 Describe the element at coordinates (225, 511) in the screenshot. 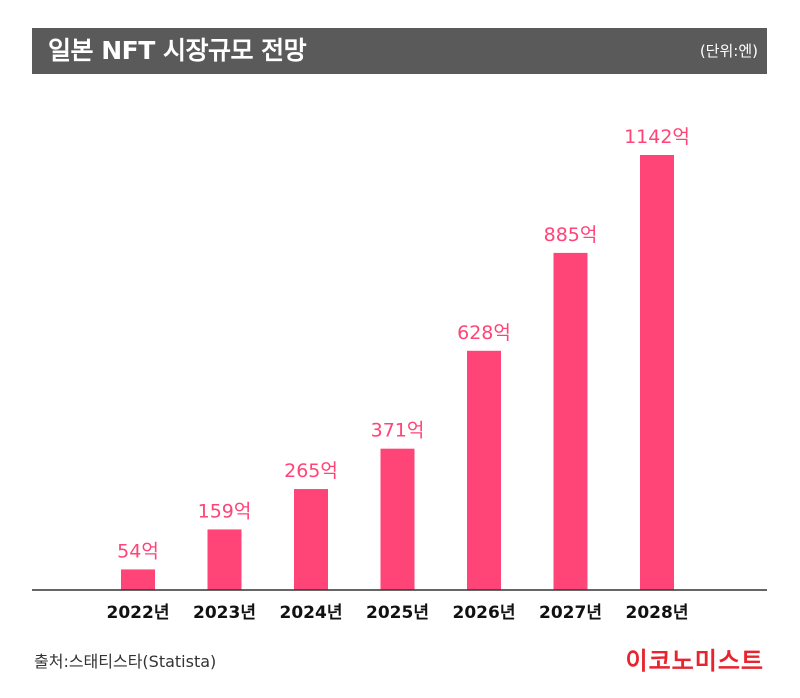

I see `data-label-1: 159억` at that location.